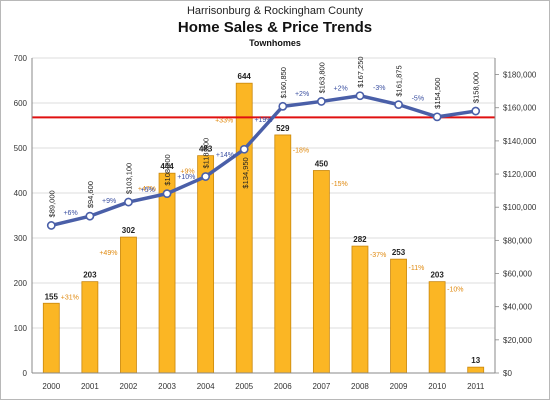  Describe the element at coordinates (455, 289) in the screenshot. I see `sales-change-label: -10%` at that location.